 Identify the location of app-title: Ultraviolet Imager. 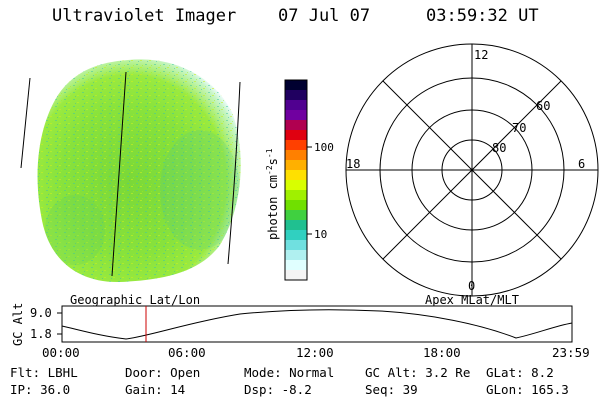
(144, 16).